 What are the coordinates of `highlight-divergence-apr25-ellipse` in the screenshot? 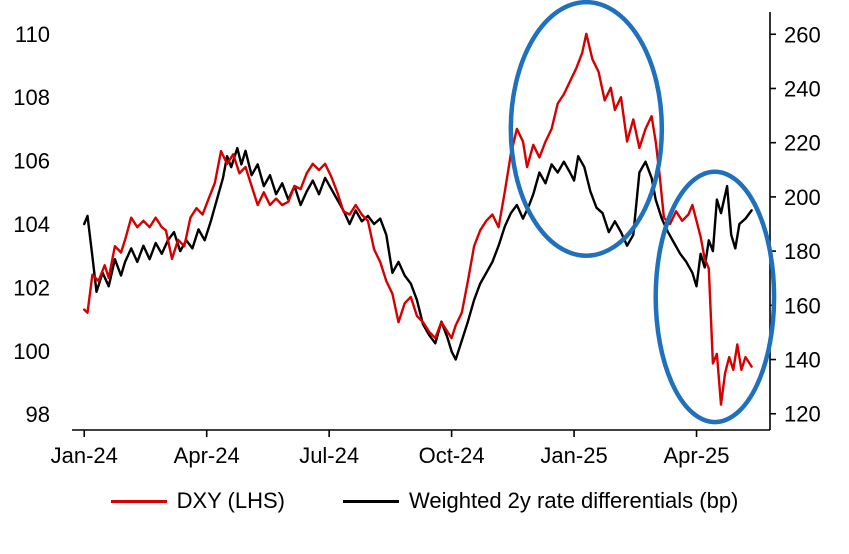 It's located at (715, 297).